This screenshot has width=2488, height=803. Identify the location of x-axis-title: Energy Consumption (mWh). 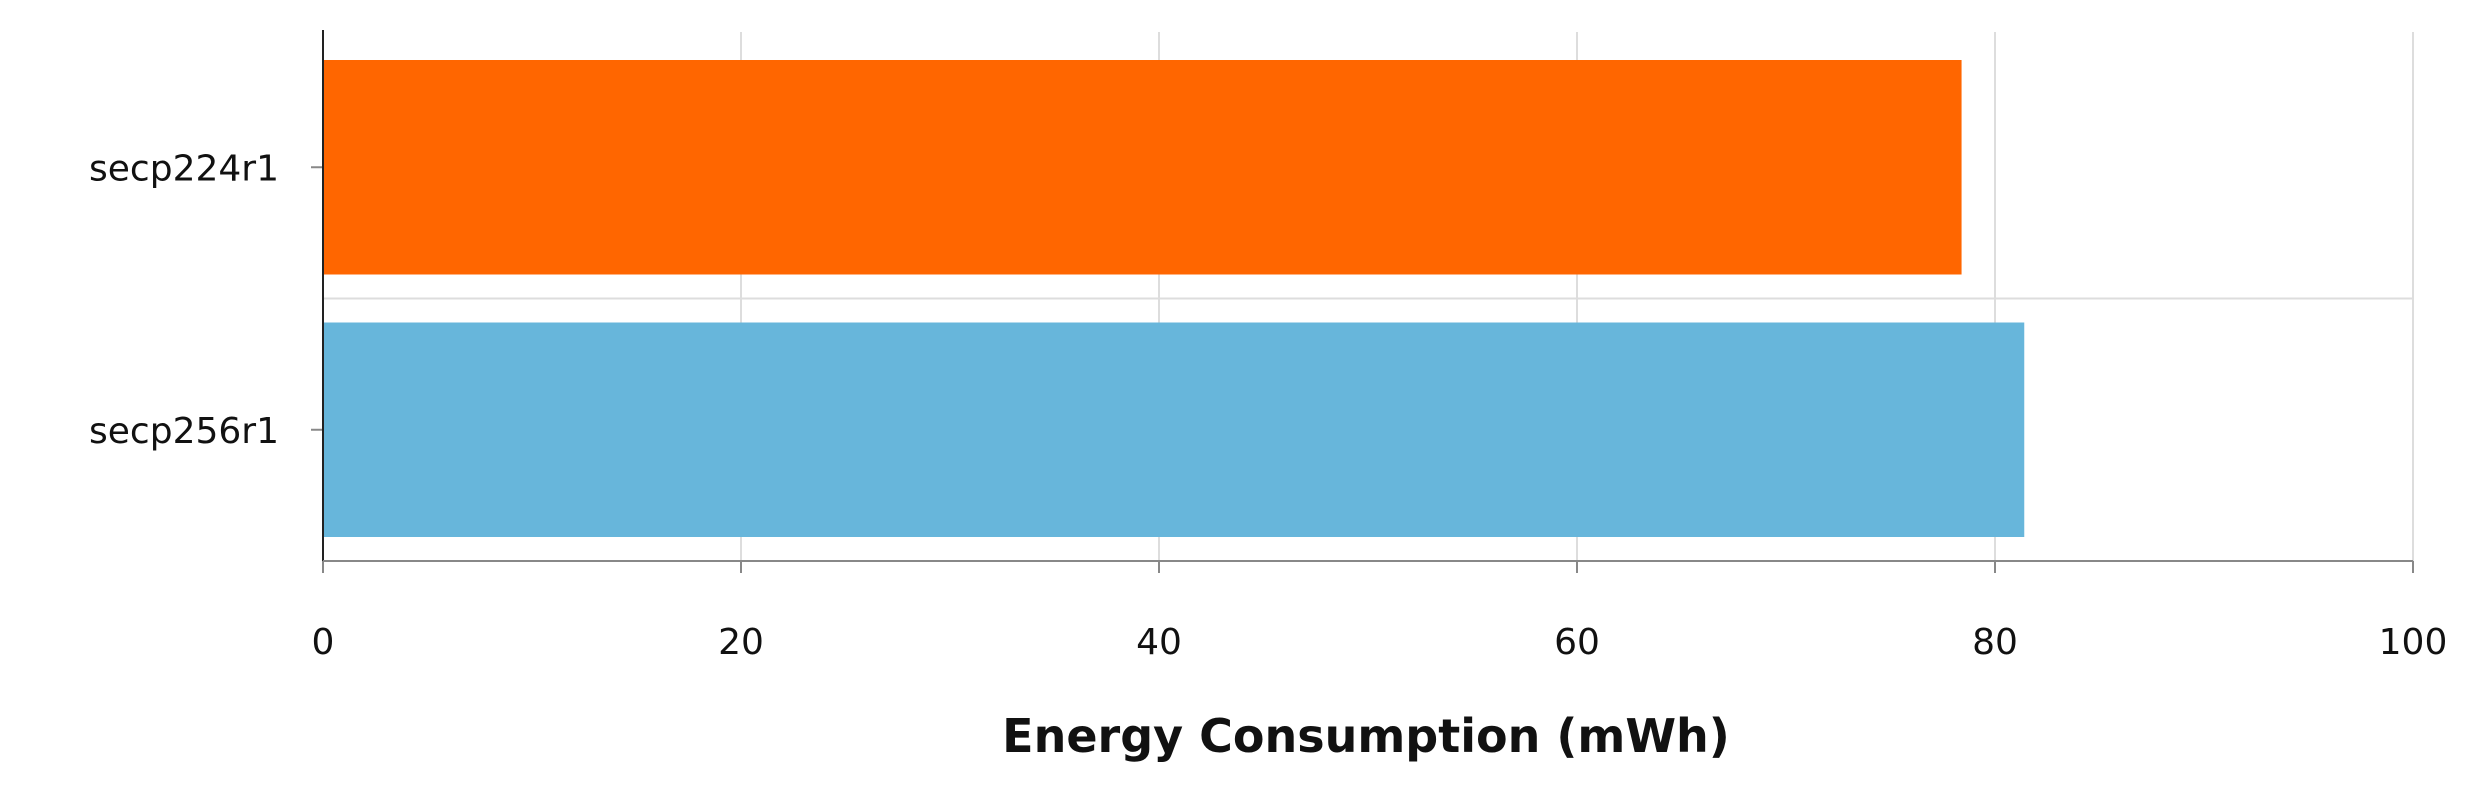
(1366, 736).